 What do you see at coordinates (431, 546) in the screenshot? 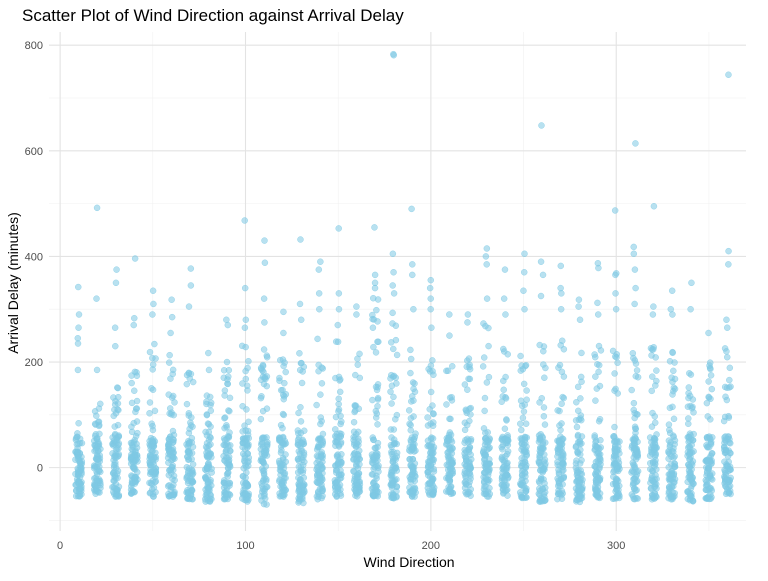
I see `x-tick-label: 200` at bounding box center [431, 546].